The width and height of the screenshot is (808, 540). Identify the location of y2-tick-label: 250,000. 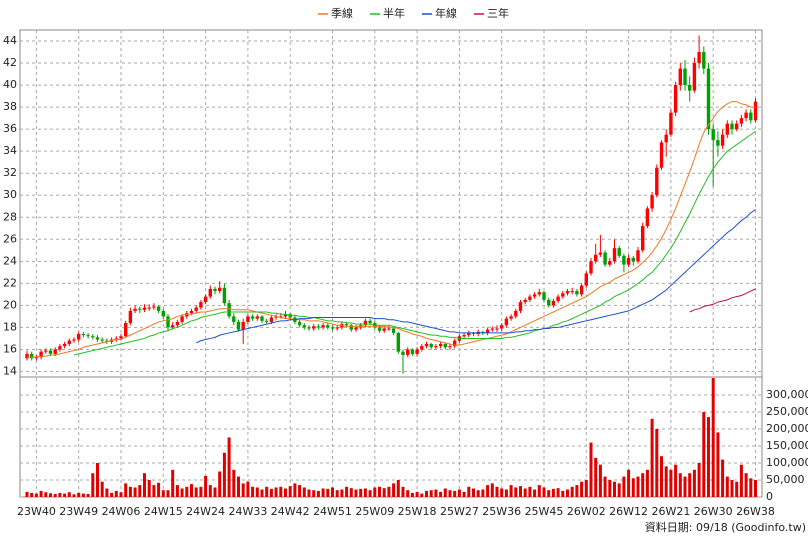
(787, 411).